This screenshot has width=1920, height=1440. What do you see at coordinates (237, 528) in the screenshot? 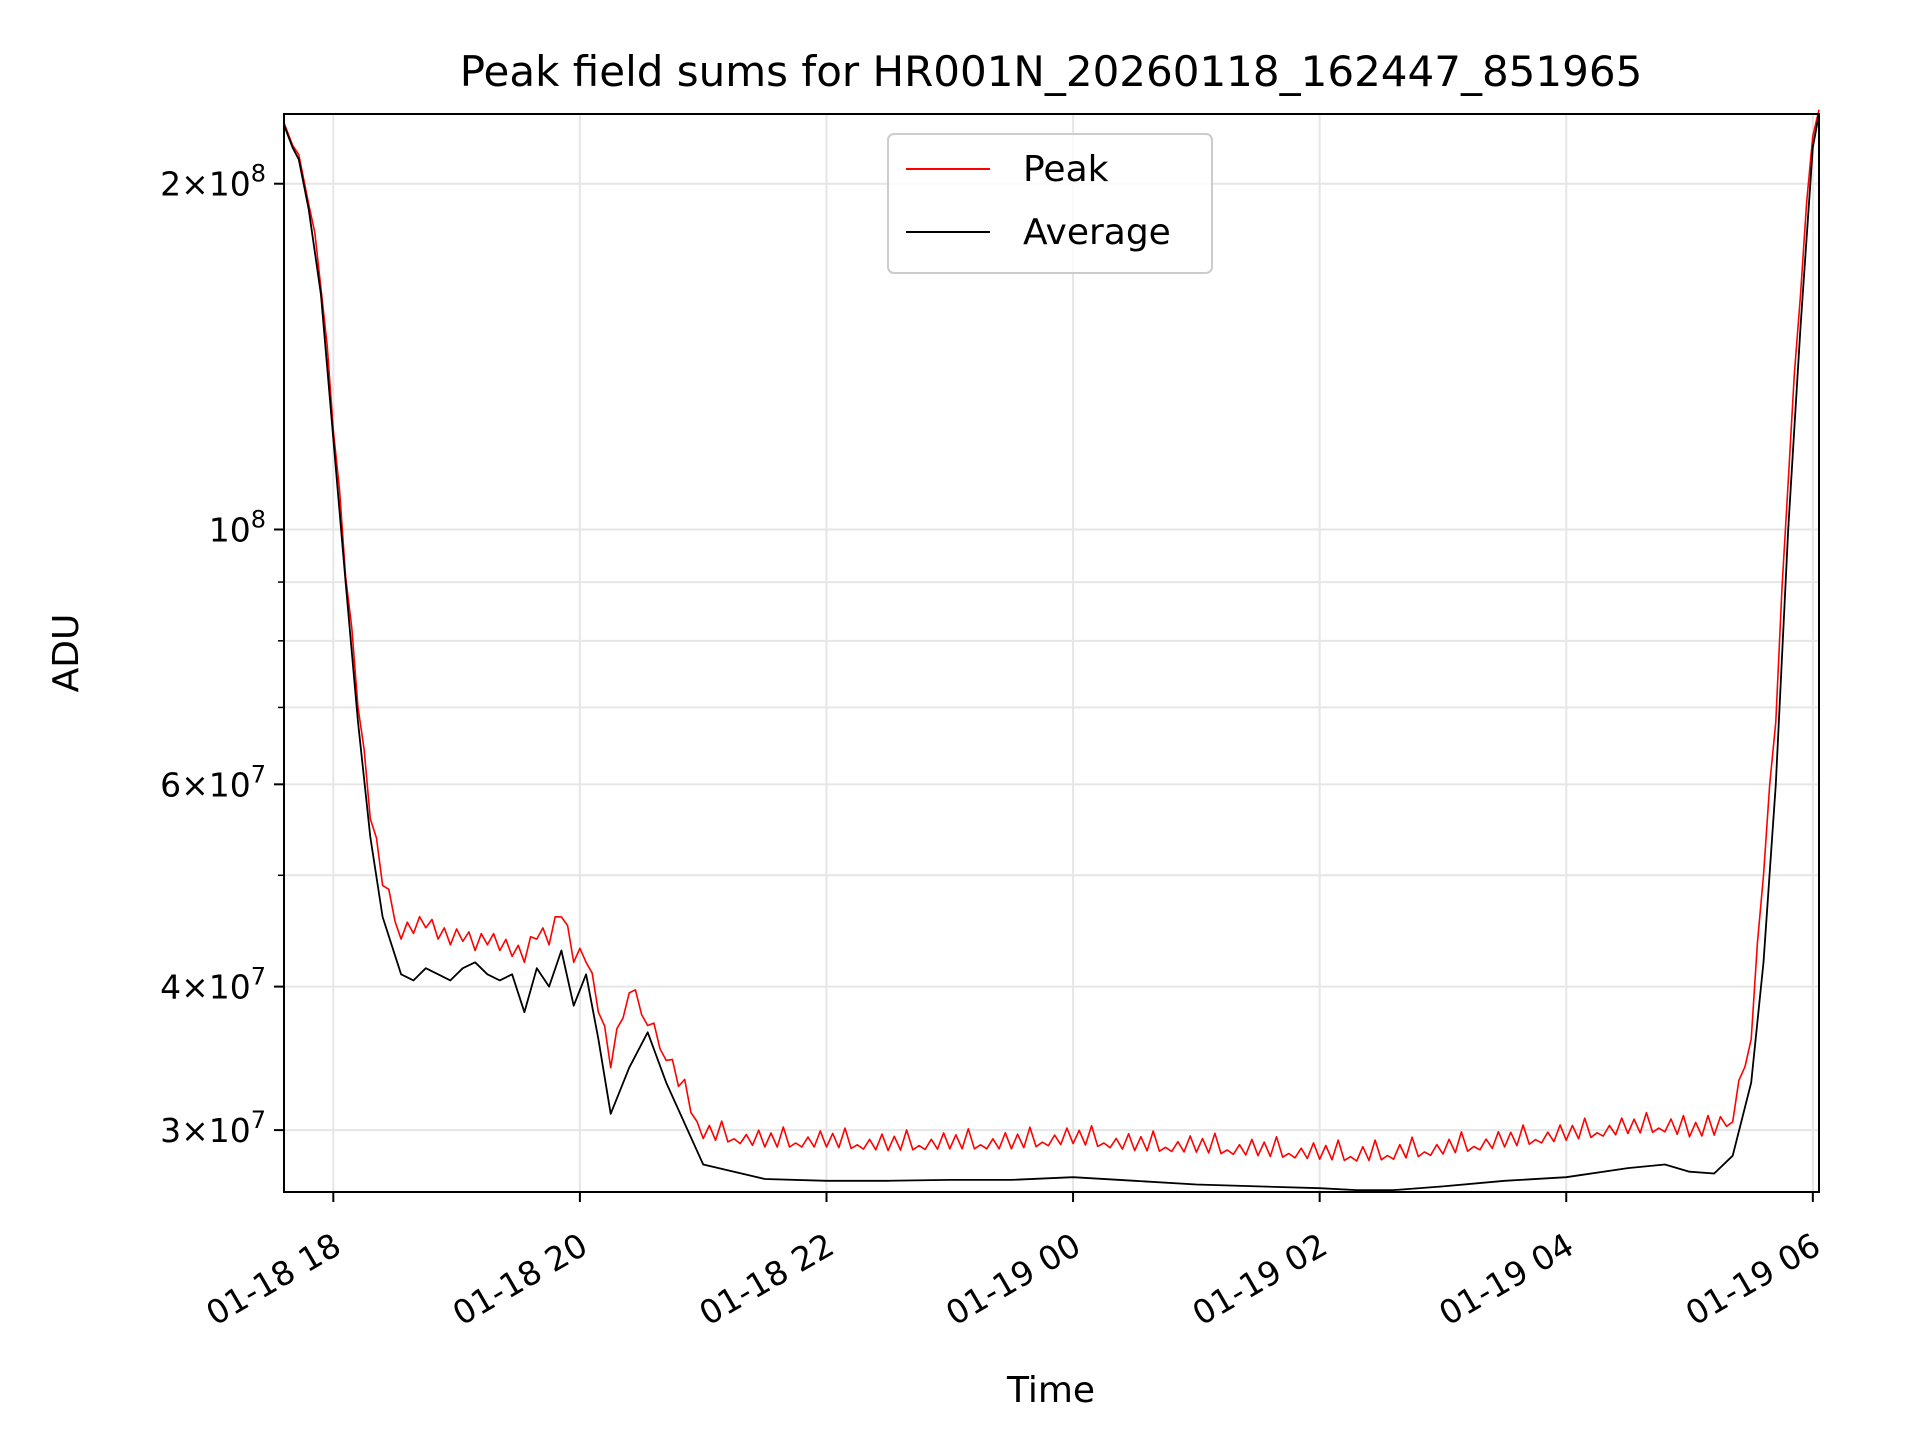
I see `y-tick-label: 108` at bounding box center [237, 528].